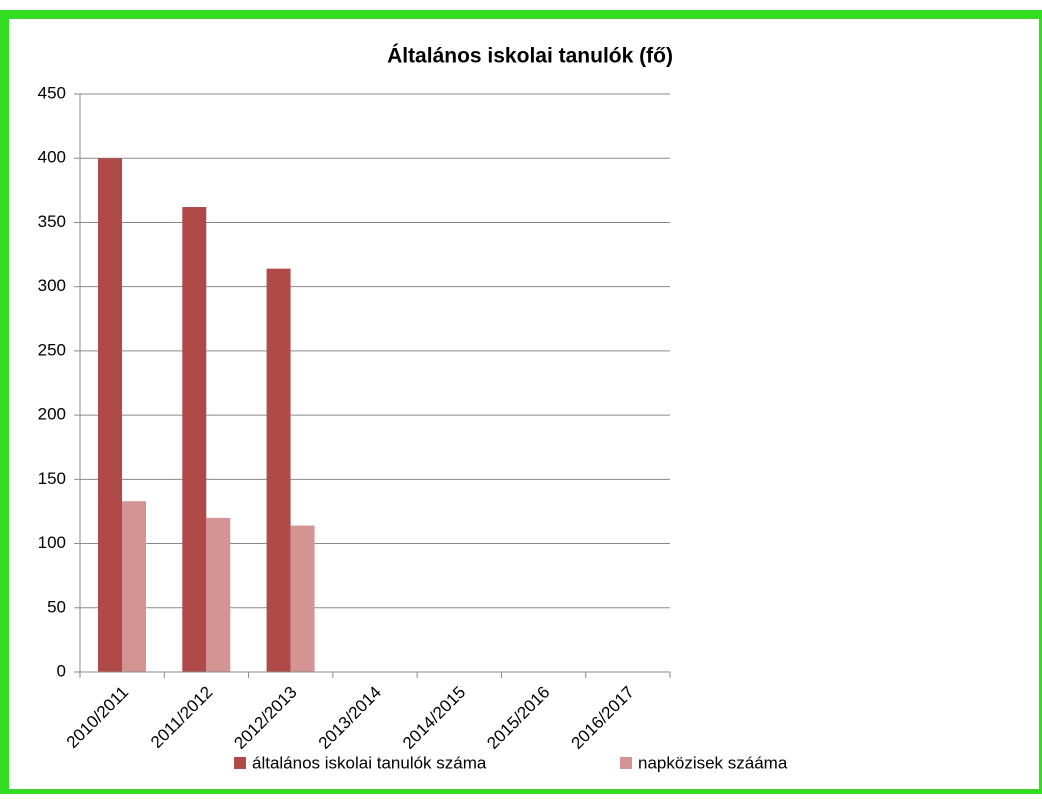 The image size is (1042, 799). I want to click on y-tick-label: 150, so click(52, 478).